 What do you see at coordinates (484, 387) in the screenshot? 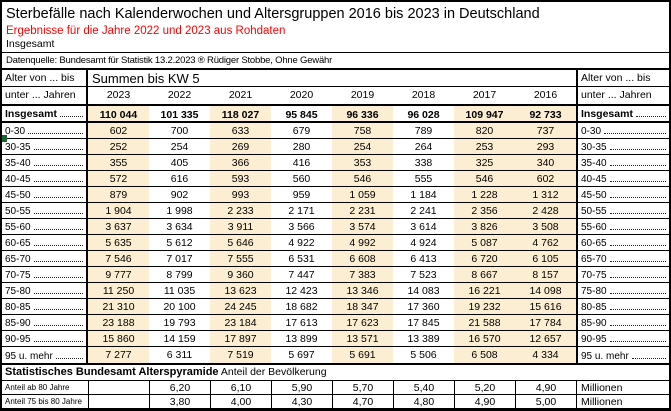
I see `footer-value: 5,20` at bounding box center [484, 387].